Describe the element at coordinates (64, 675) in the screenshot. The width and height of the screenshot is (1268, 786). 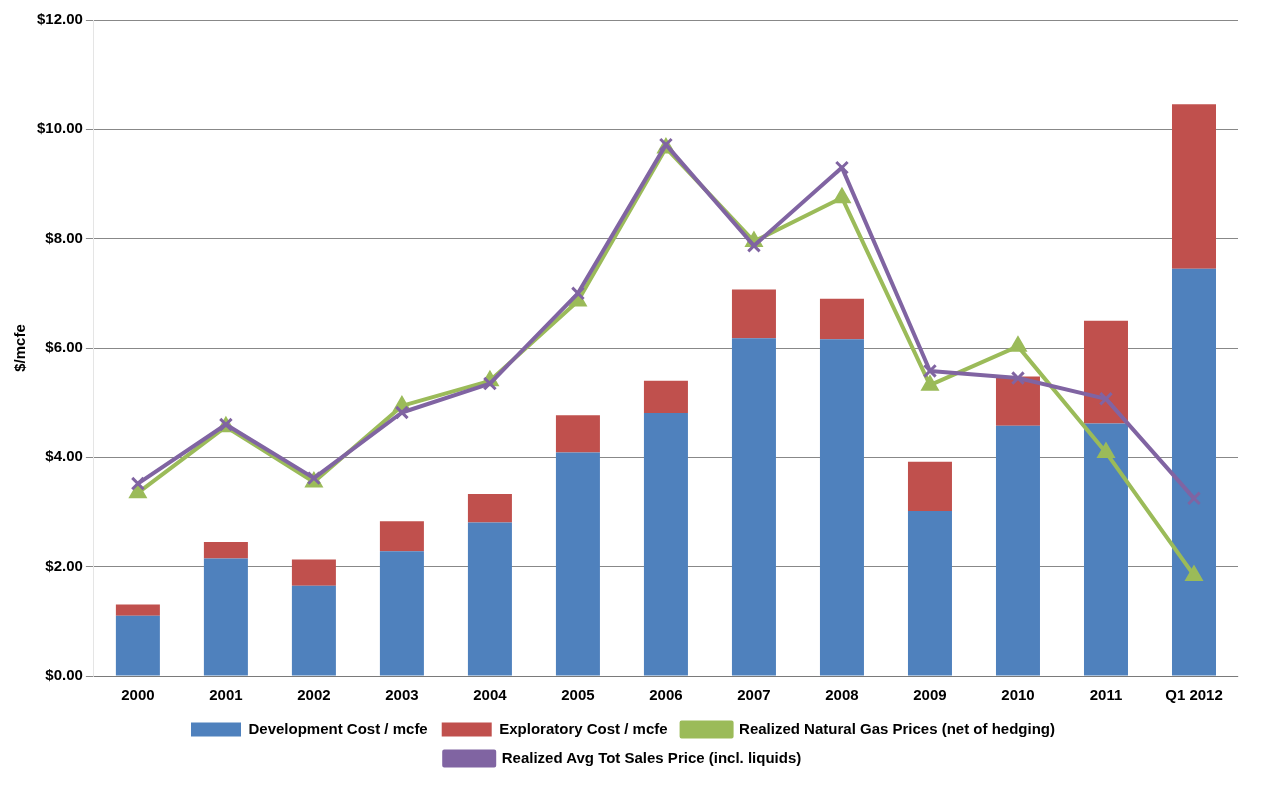
I see `y-tick-label: $0.00` at that location.